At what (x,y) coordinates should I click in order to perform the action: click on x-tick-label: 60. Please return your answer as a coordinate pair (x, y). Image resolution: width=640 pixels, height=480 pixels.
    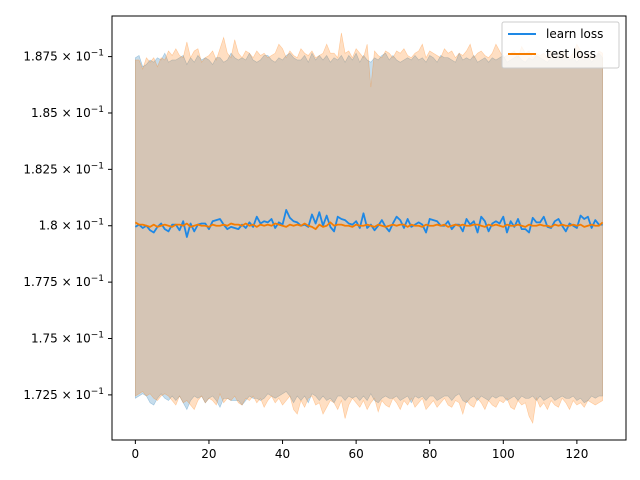
    Looking at the image, I should click on (355, 454).